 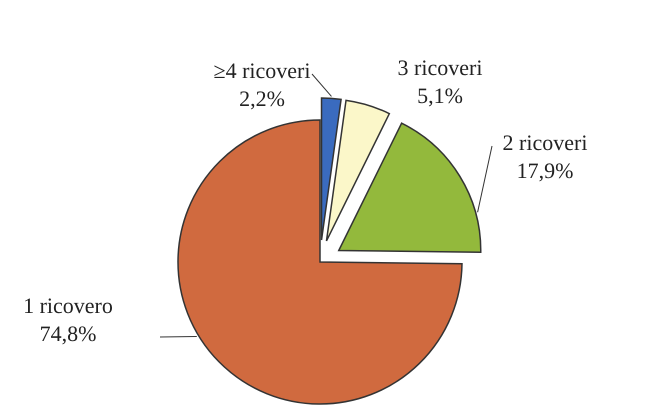 What do you see at coordinates (68, 333) in the screenshot?
I see `data-label: 74,8%` at bounding box center [68, 333].